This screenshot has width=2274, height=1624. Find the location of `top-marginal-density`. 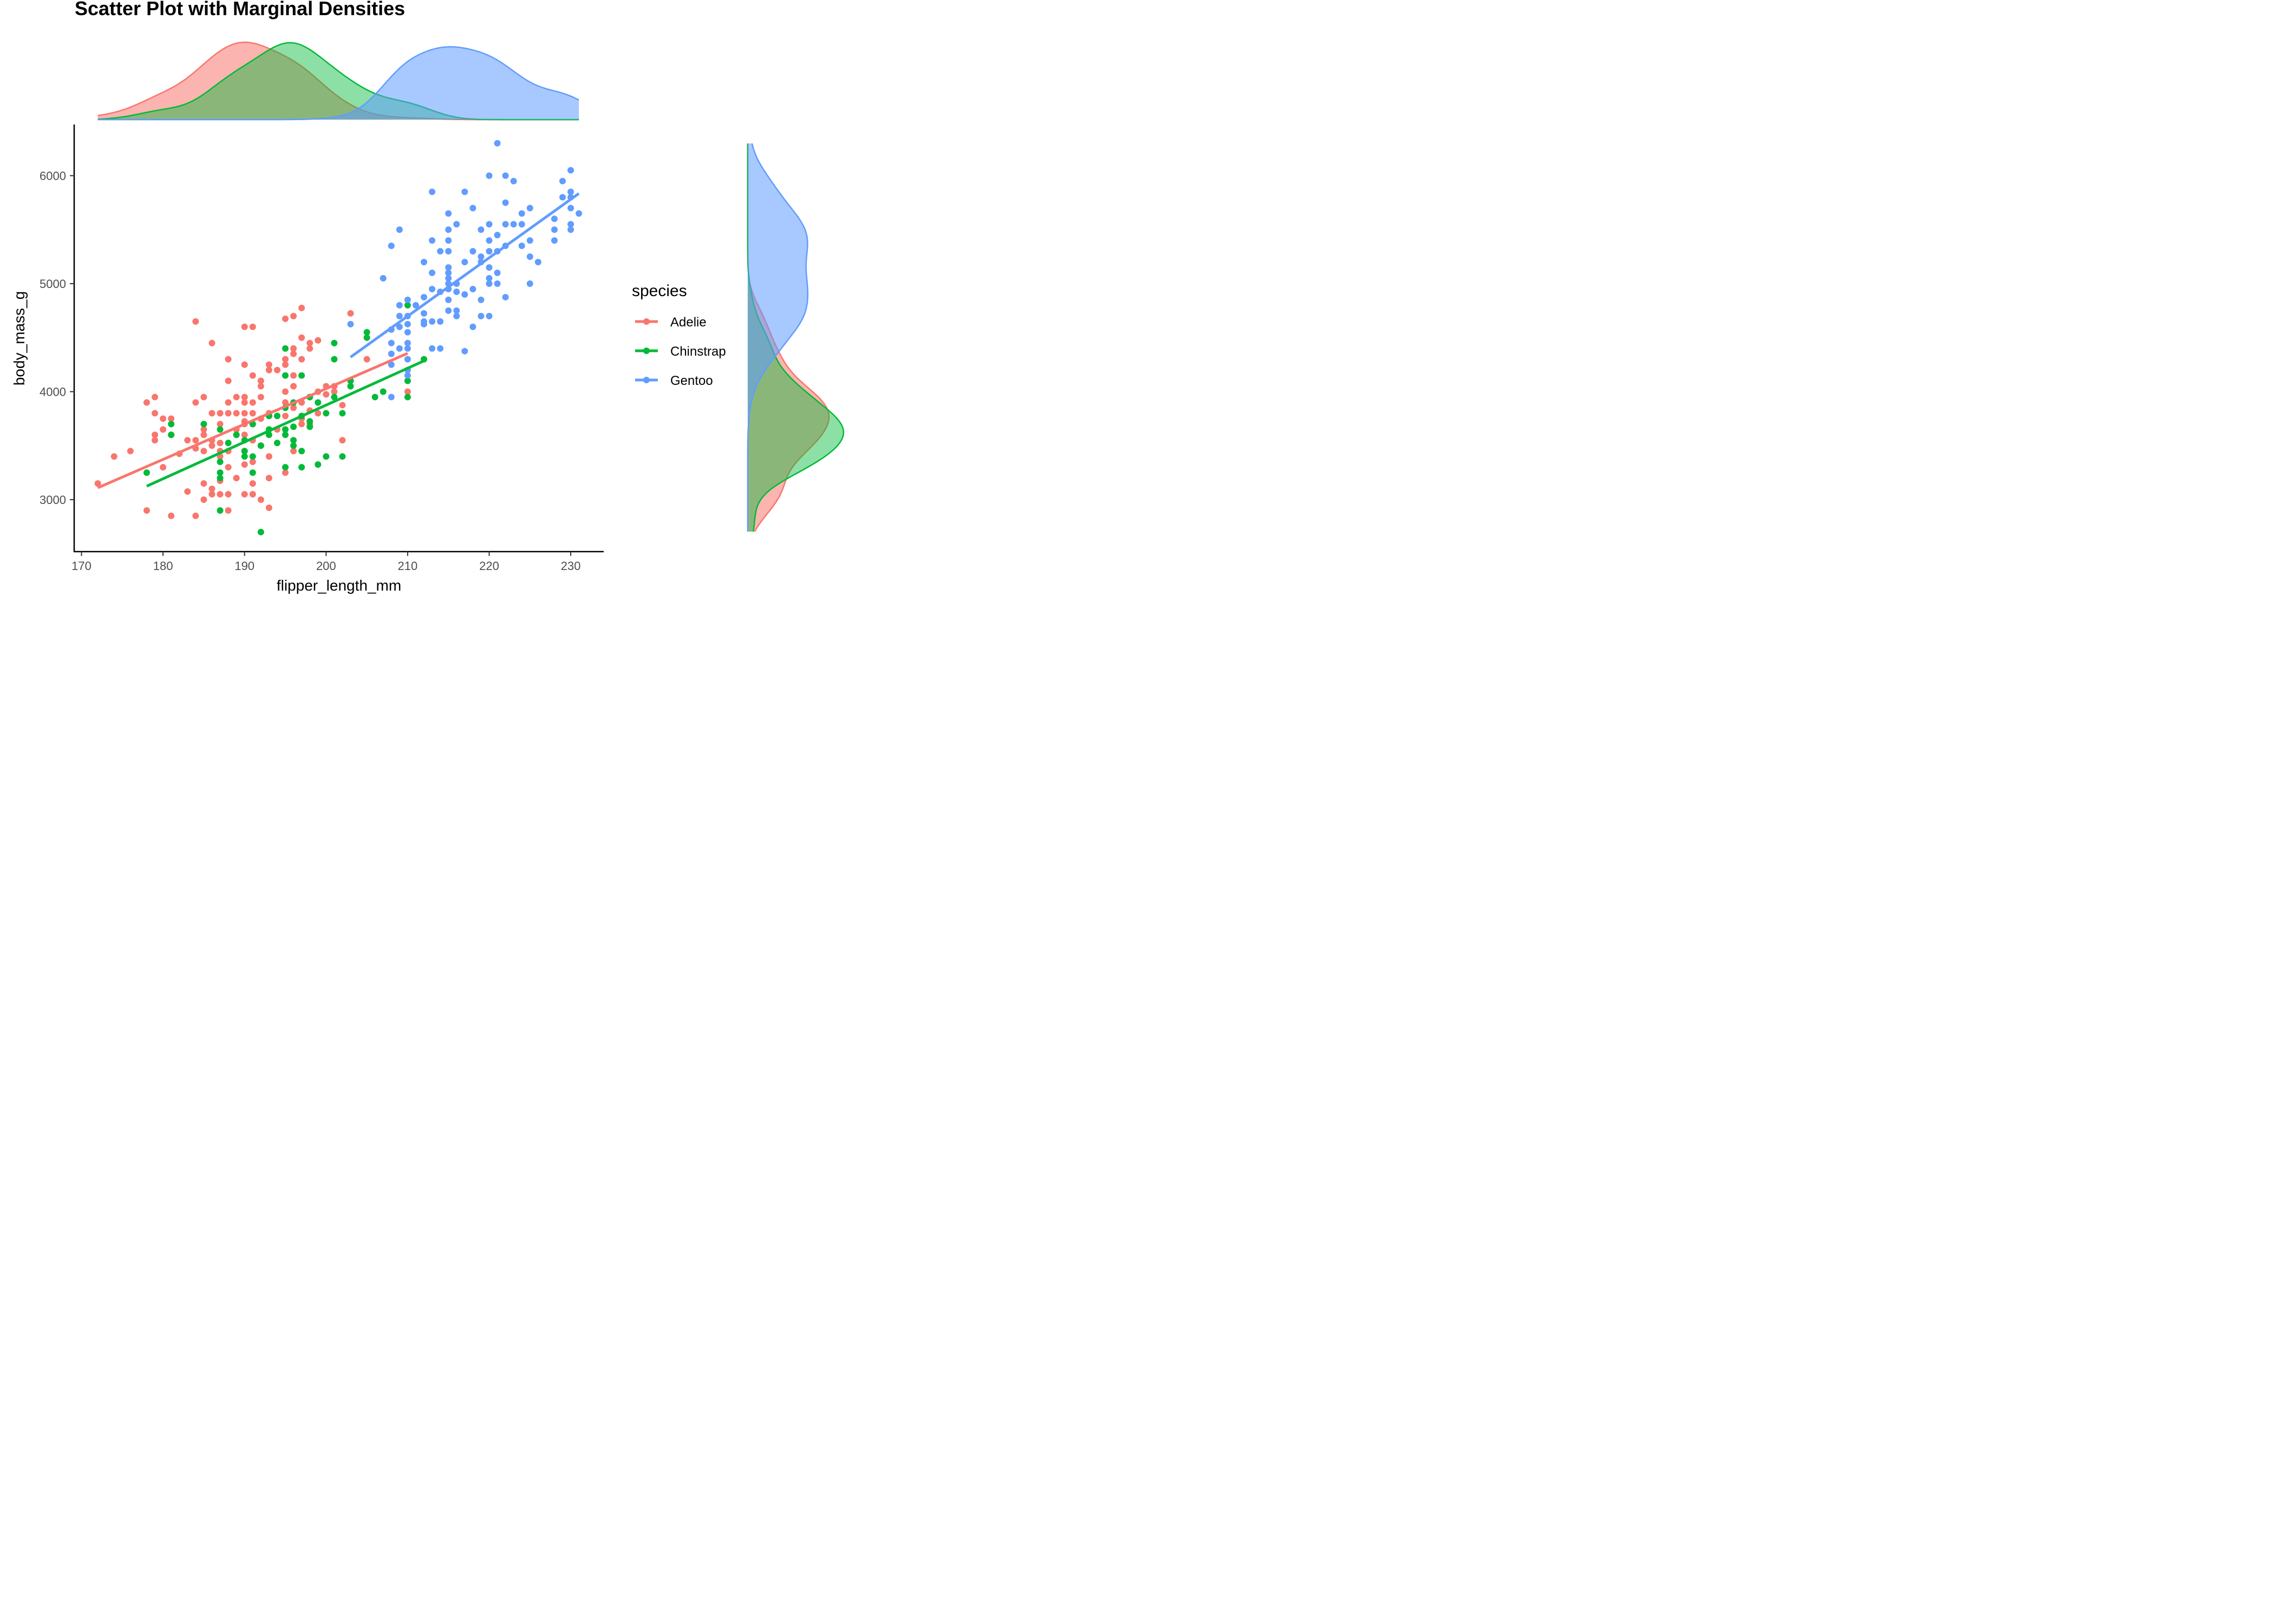

top-marginal-density is located at coordinates (338, 81).